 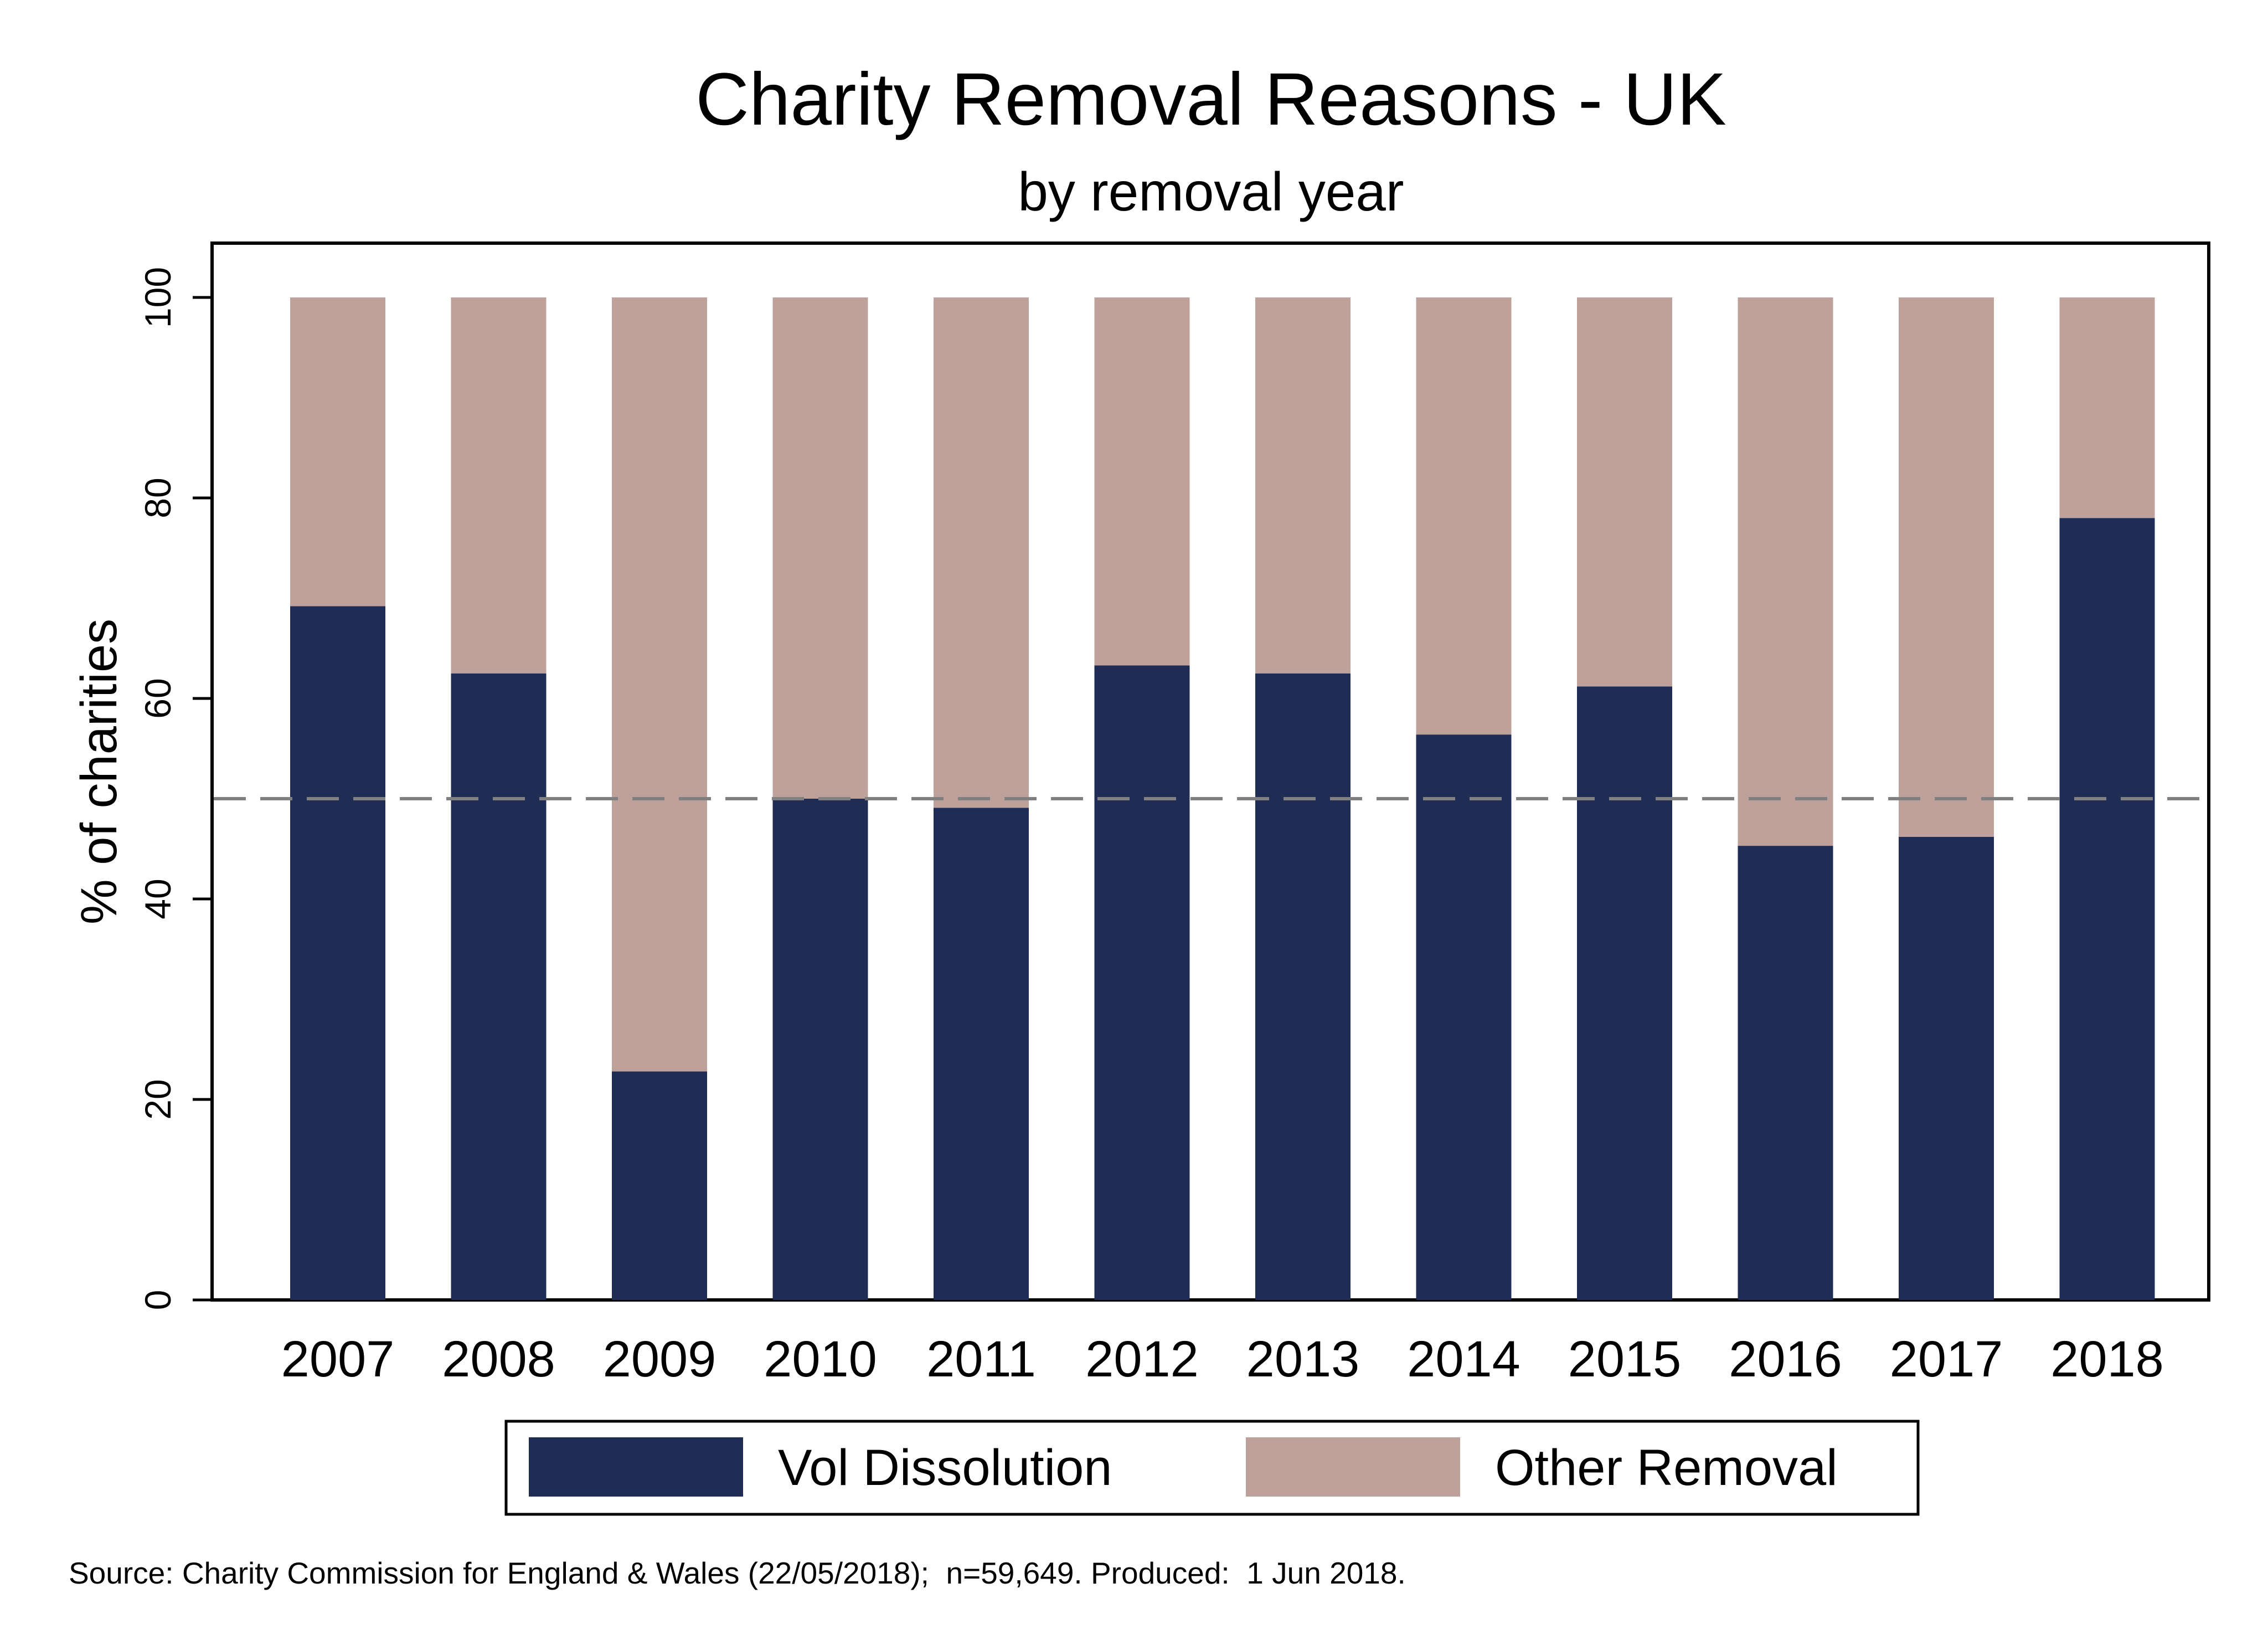 I want to click on bar-vol-dissolution-2009, so click(x=659, y=1185).